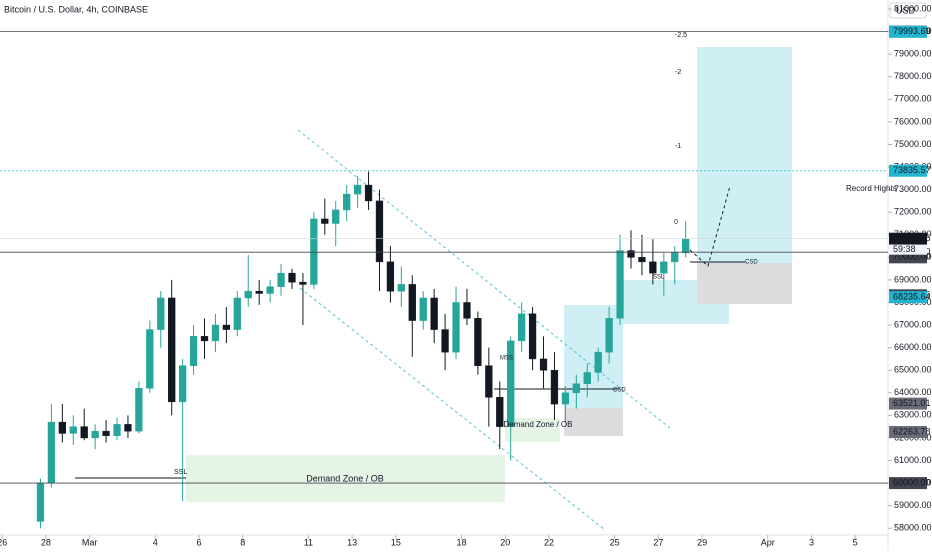  I want to click on x-tick-label: 6, so click(199, 542).